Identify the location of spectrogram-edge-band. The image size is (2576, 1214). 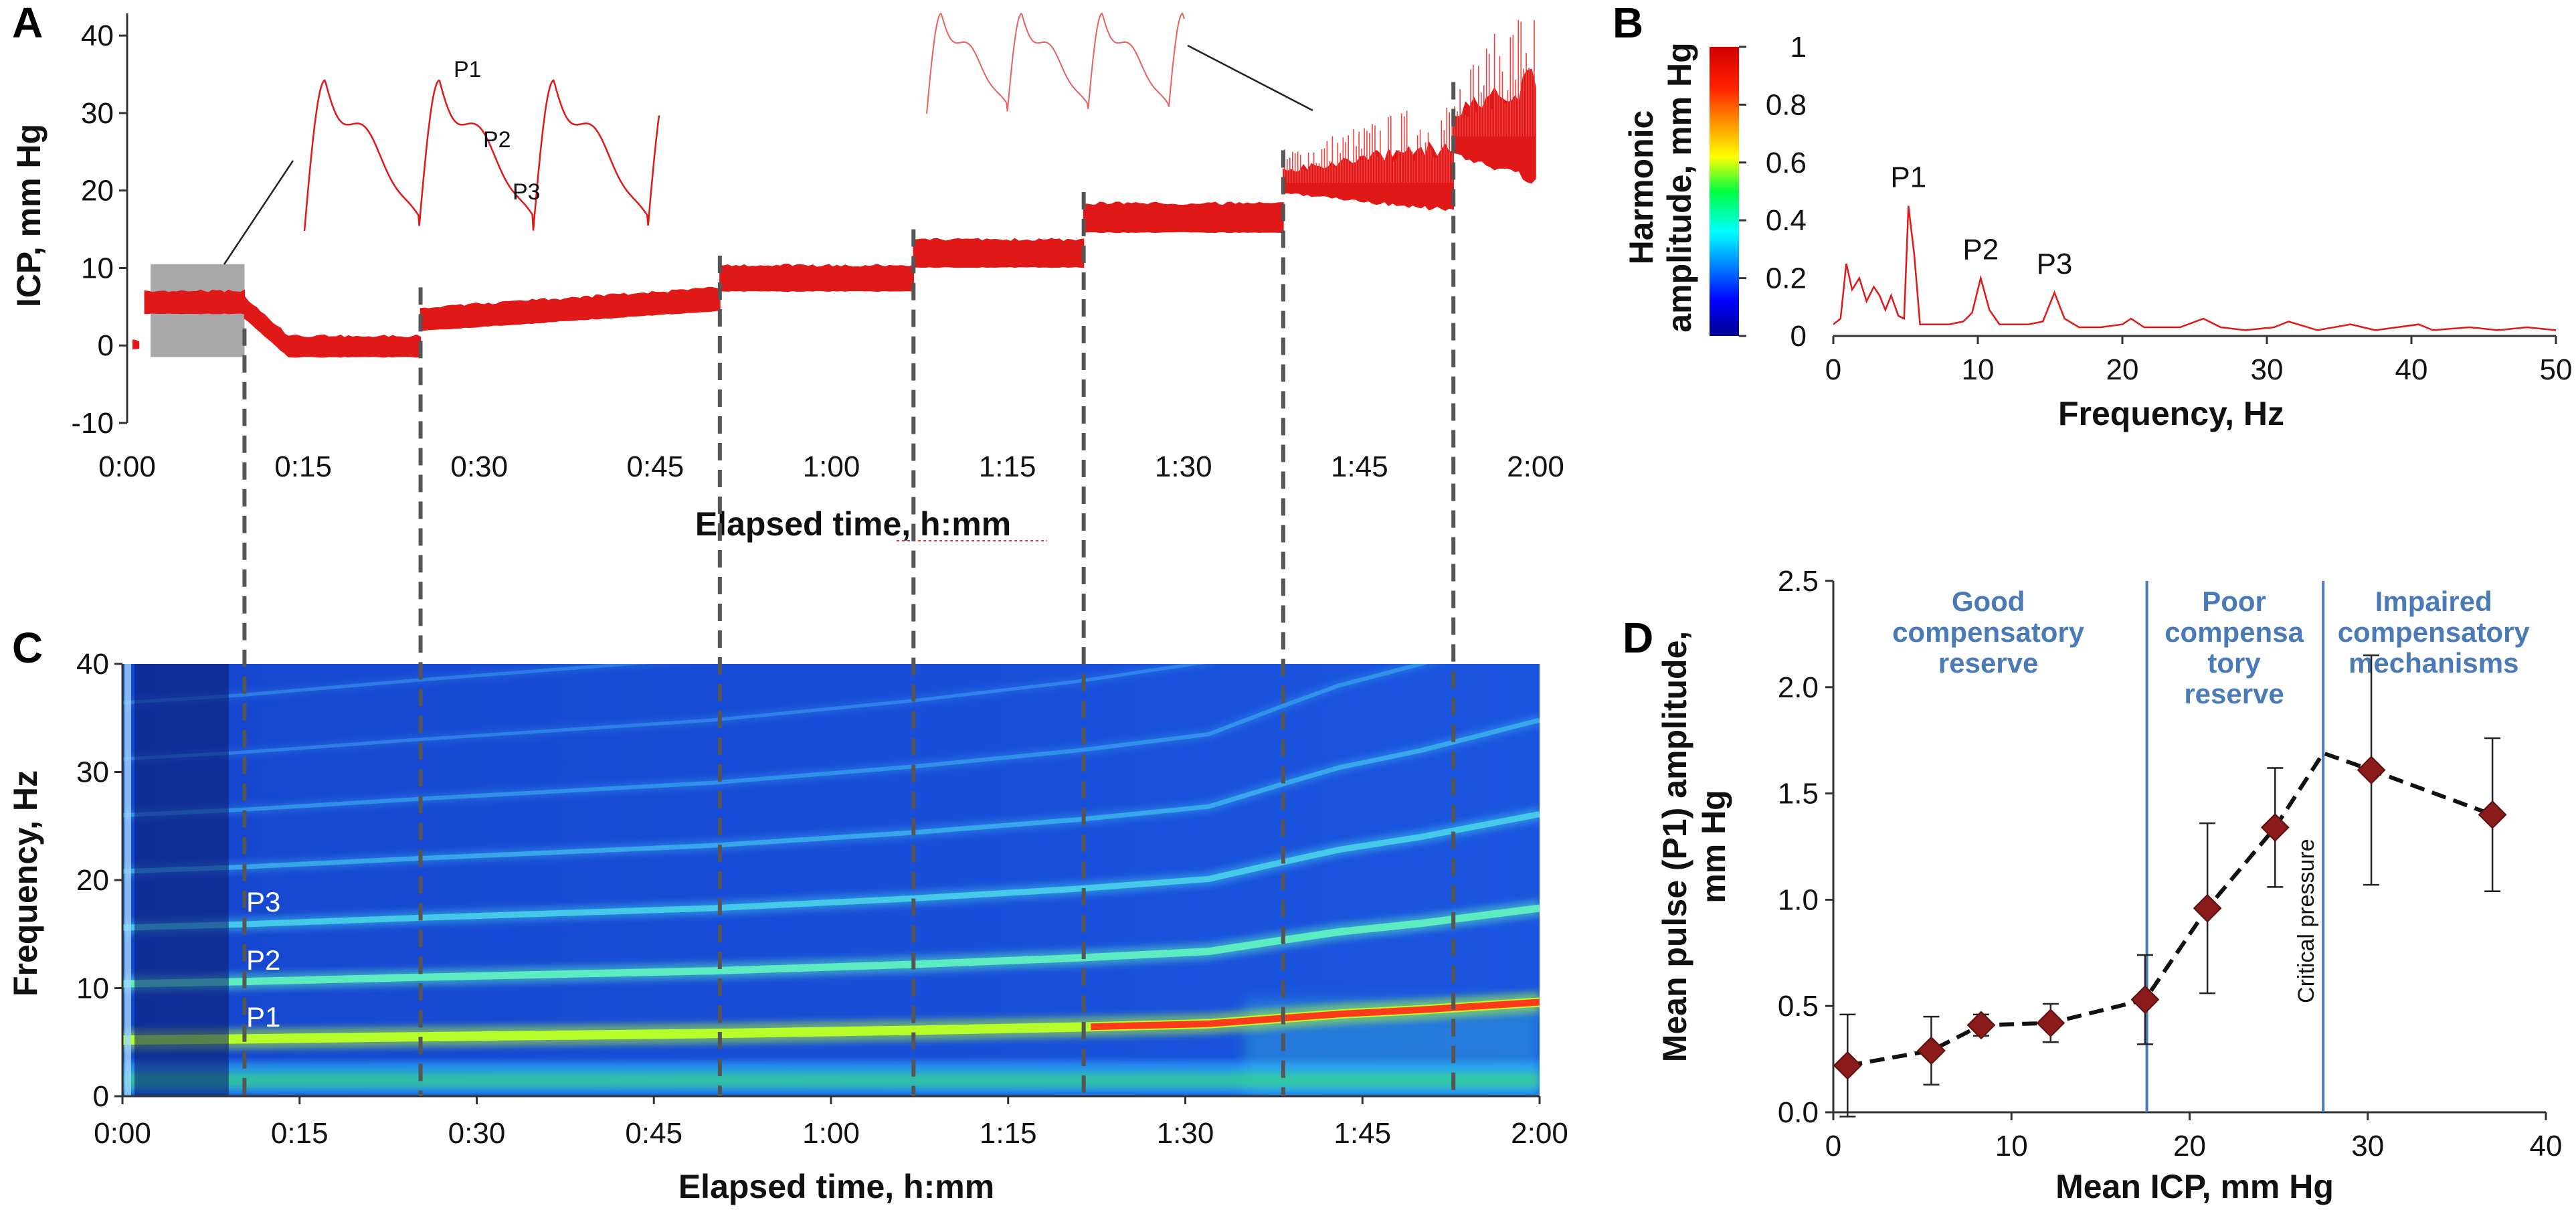
(127, 880).